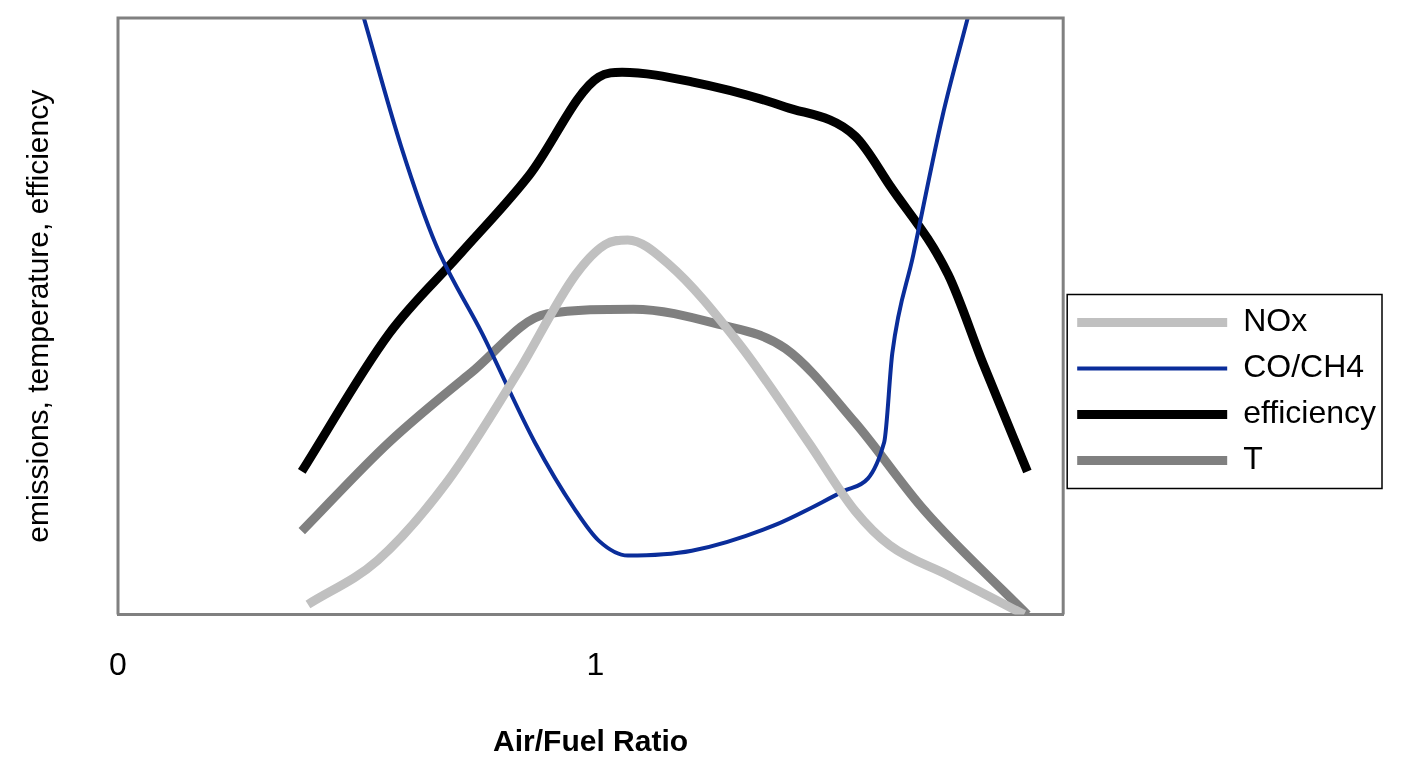 The image size is (1404, 773). What do you see at coordinates (118, 663) in the screenshot?
I see `x-tick-label: 0` at bounding box center [118, 663].